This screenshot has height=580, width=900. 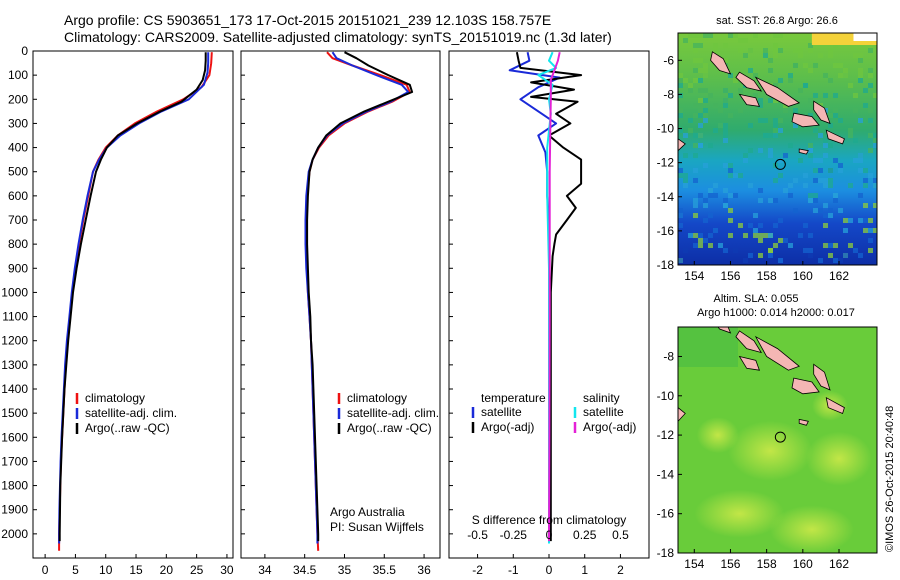 What do you see at coordinates (377, 527) in the screenshot?
I see `pi-label: PI: Susan Wijffels` at bounding box center [377, 527].